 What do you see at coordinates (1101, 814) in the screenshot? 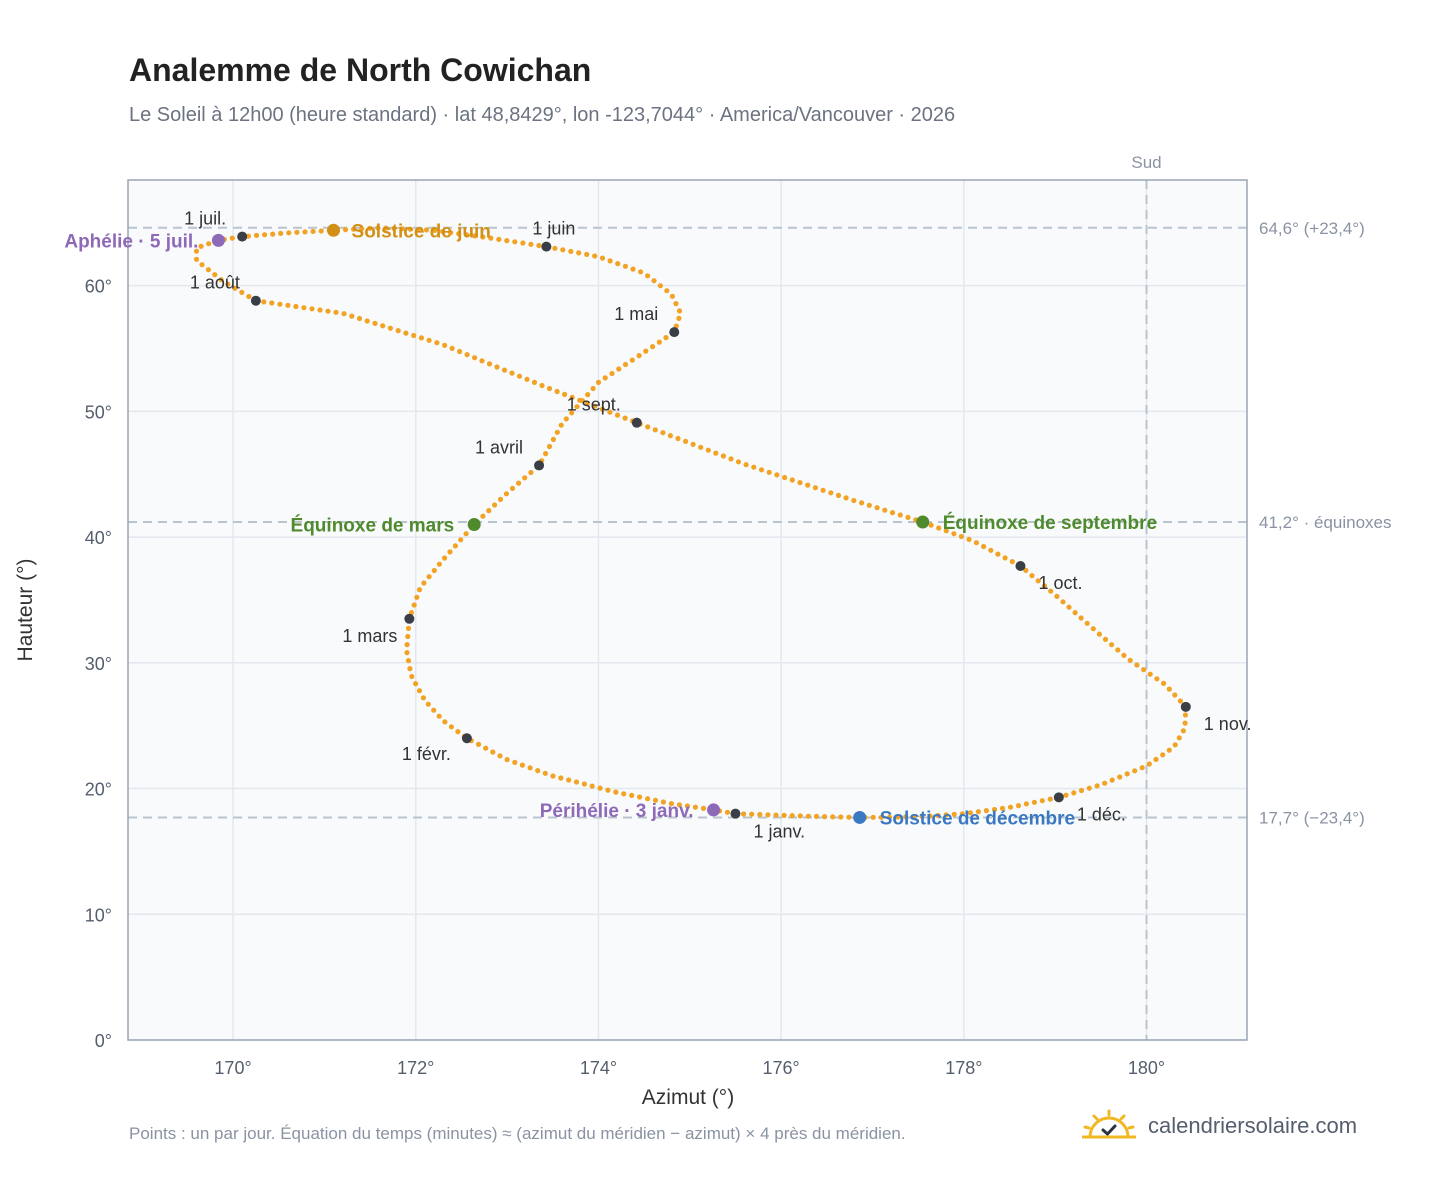
I see `month-label: 1 déc.` at bounding box center [1101, 814].